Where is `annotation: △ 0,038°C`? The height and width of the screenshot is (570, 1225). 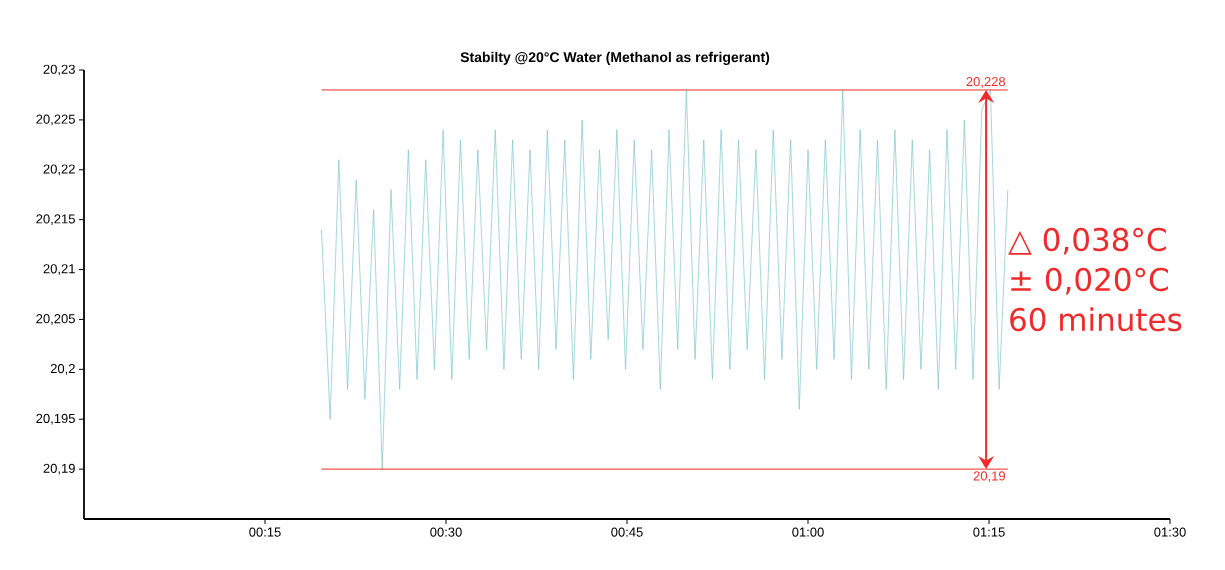 annotation: △ 0,038°C is located at coordinates (1087, 241).